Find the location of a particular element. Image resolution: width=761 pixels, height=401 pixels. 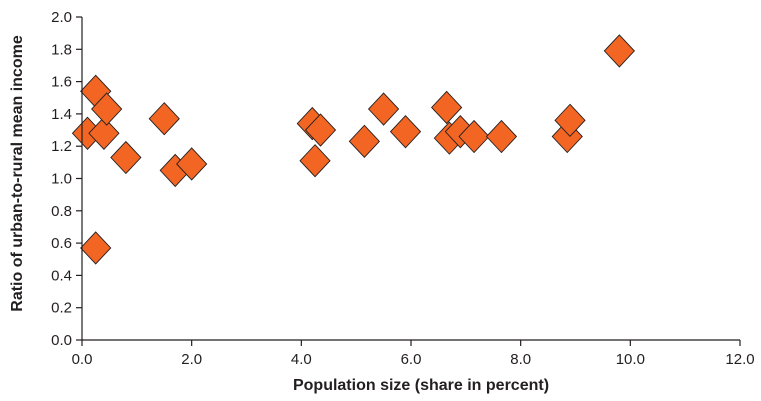

x-tick-label: 2.0 is located at coordinates (191, 359).